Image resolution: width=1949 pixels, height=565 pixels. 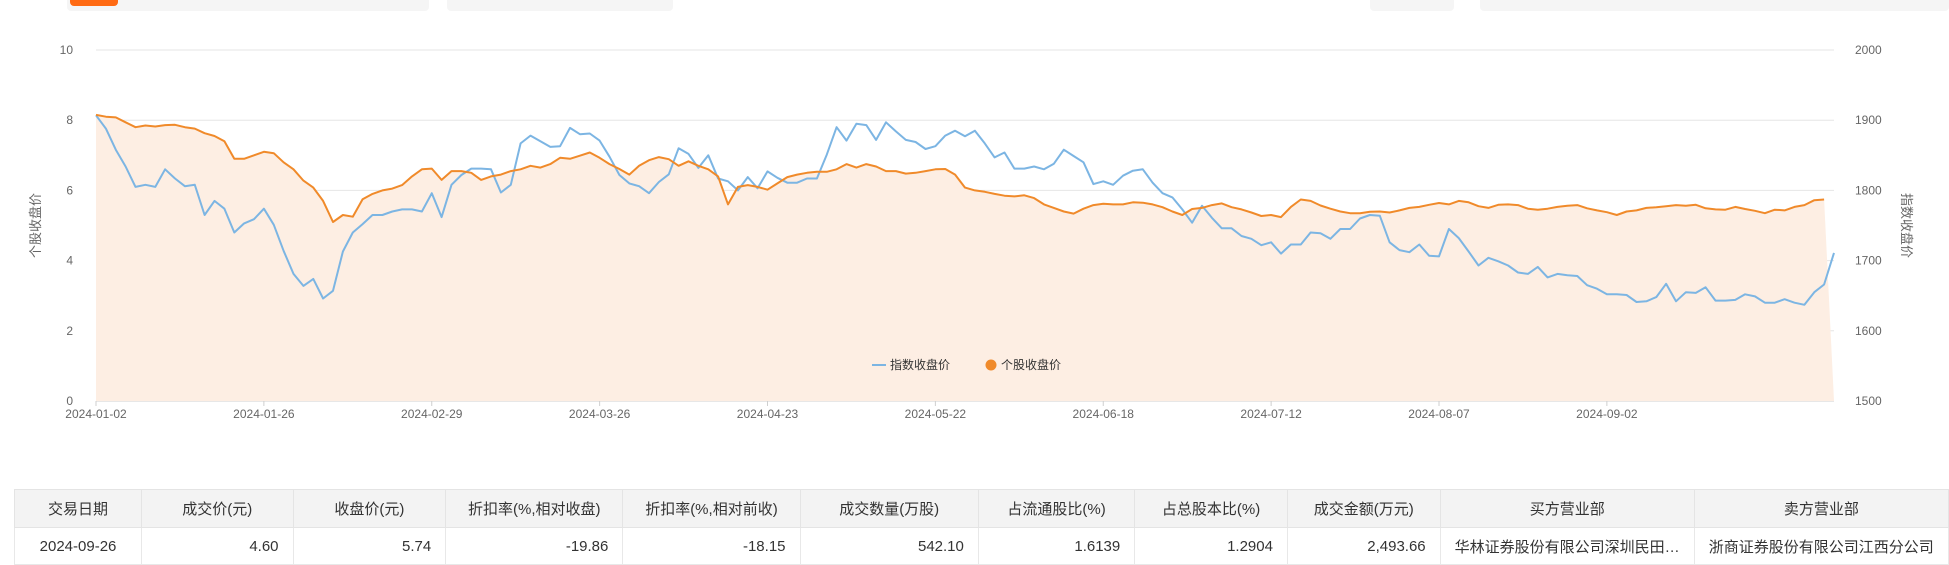 I want to click on x-tick-label: 2024-03-26, so click(x=600, y=414).